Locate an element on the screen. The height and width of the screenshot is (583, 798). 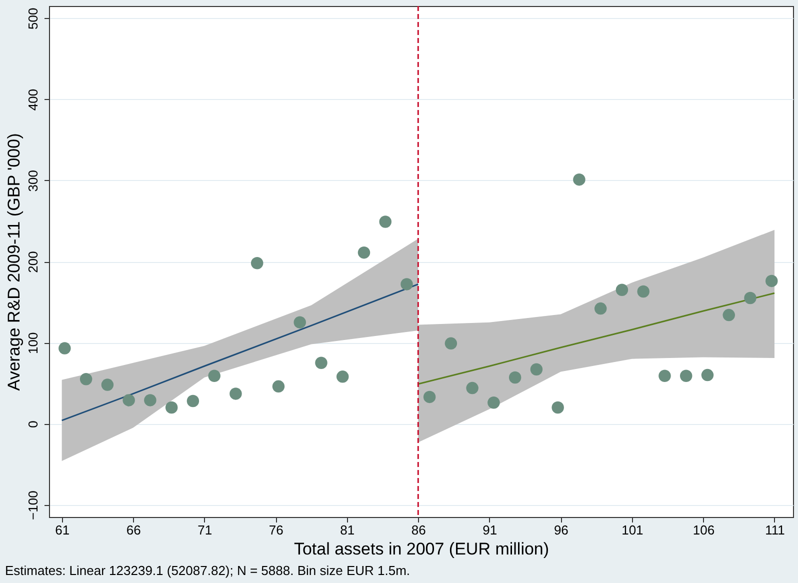
y-tick-label: 100 is located at coordinates (33, 343).